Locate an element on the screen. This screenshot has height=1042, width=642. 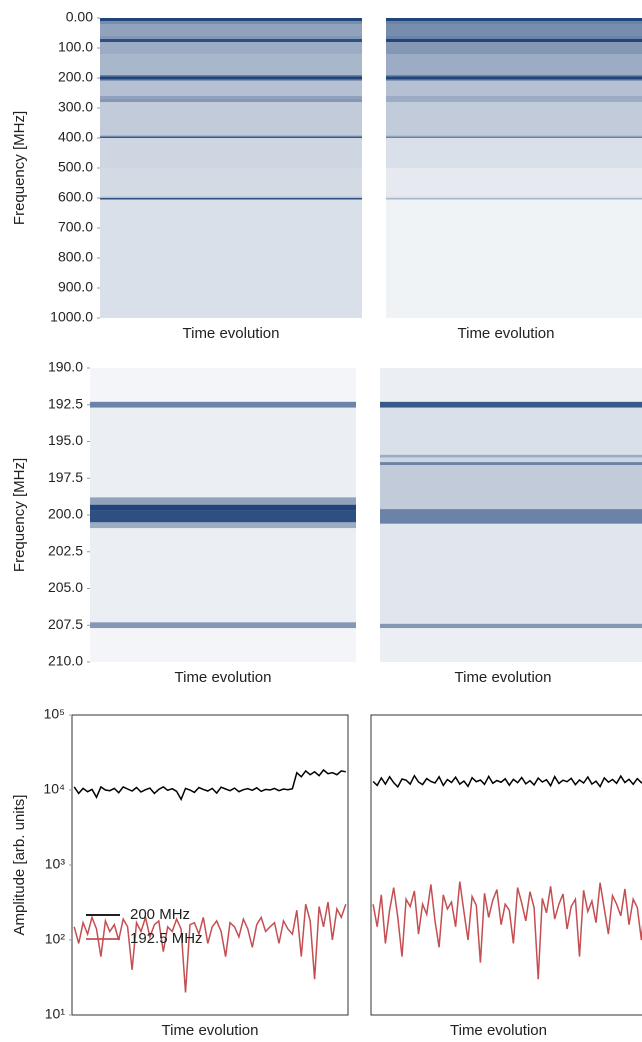
y-tick-label: 500.0 is located at coordinates (75, 167).